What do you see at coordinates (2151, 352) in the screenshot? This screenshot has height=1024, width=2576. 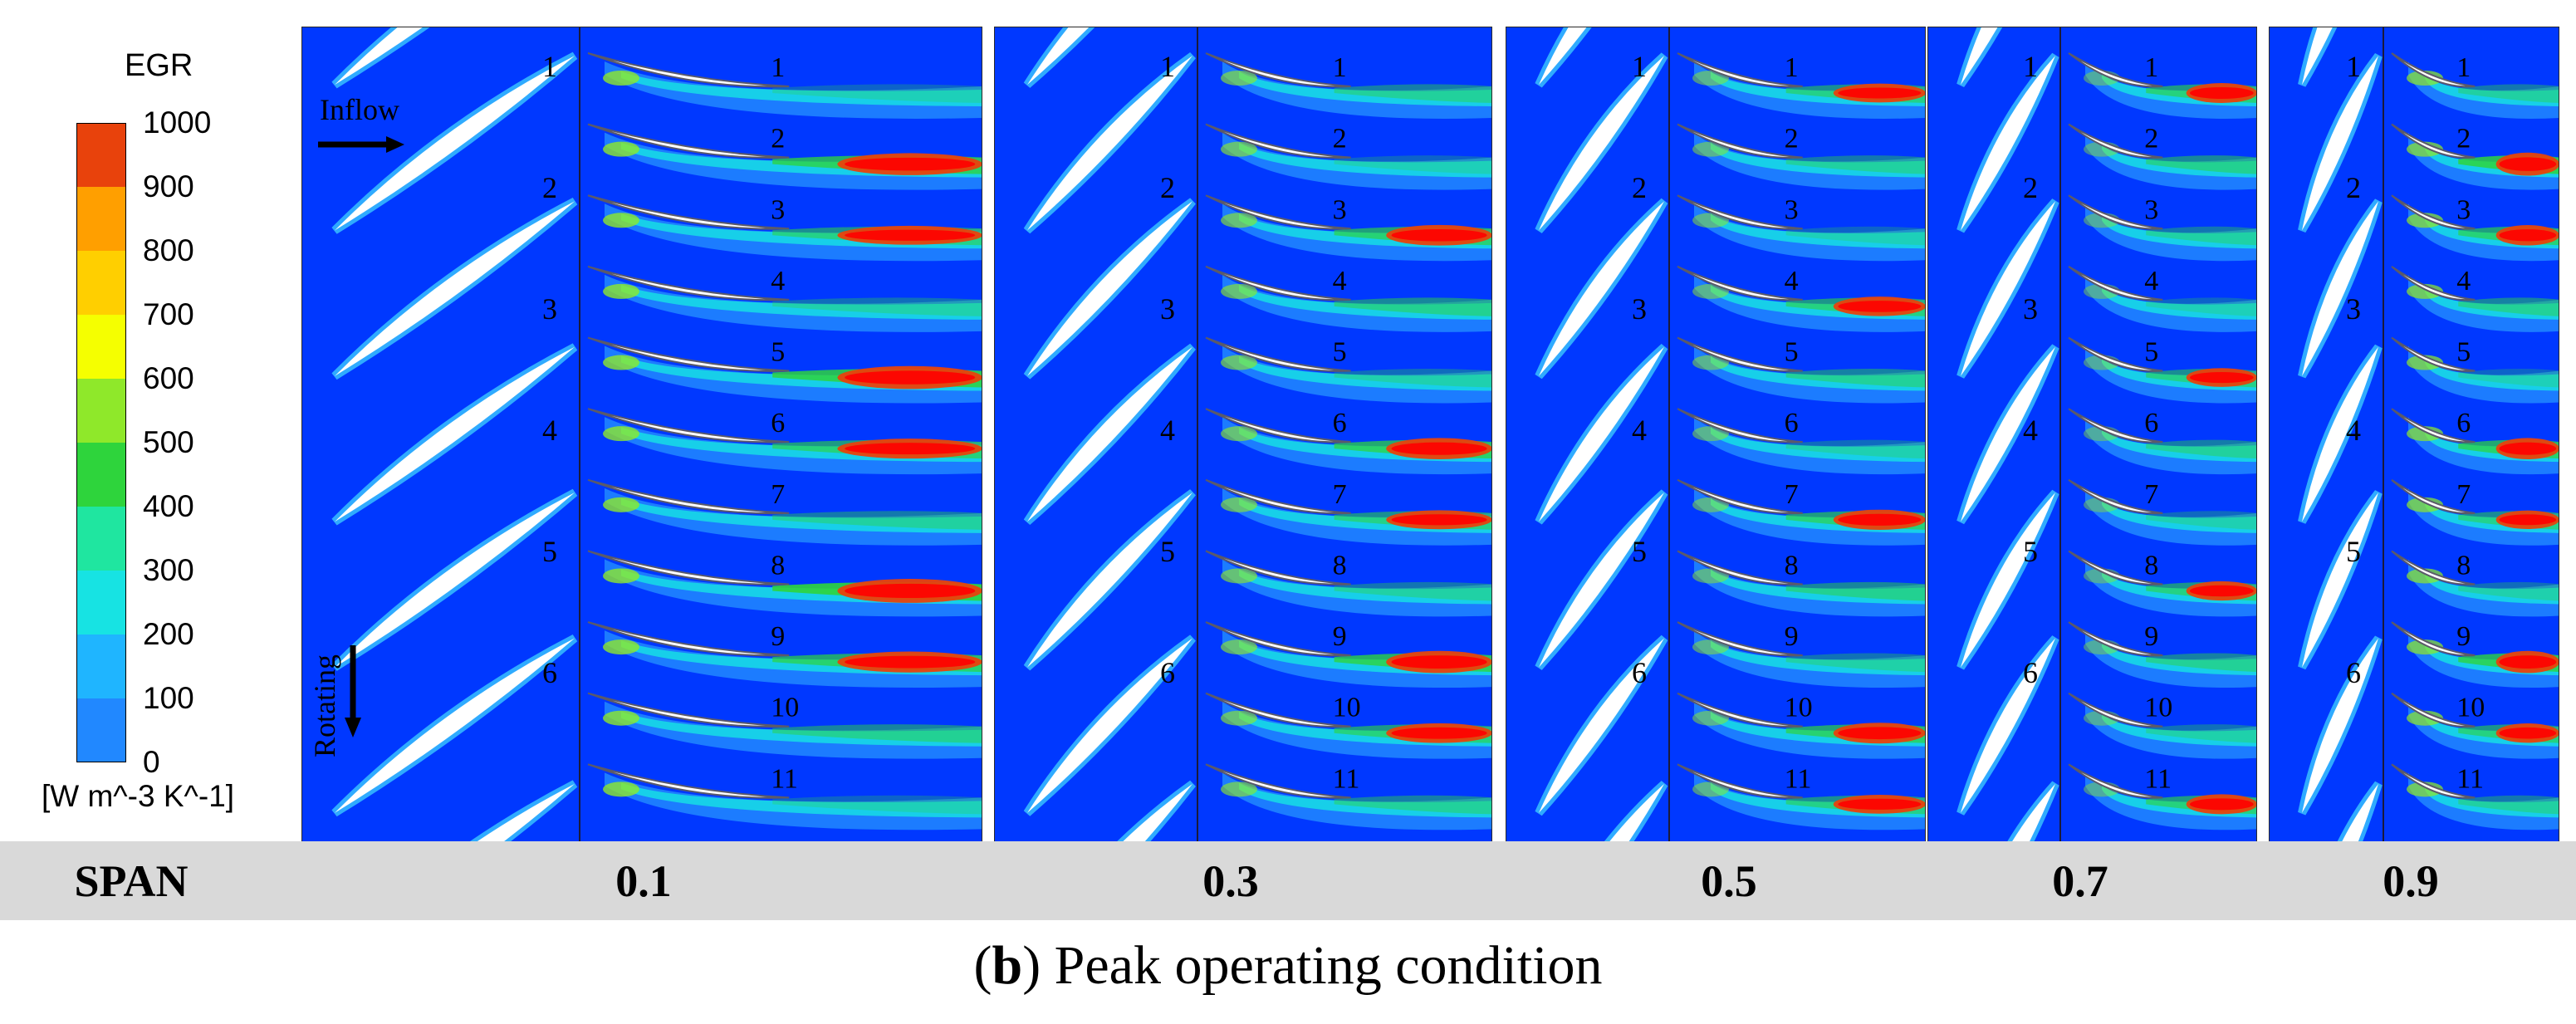 I see `rotor-label: 5` at bounding box center [2151, 352].